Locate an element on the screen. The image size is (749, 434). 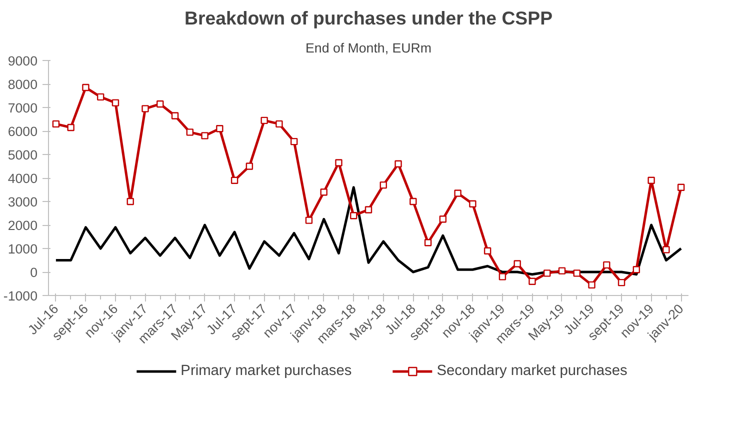
chart-subtitle: End of Month, EURm is located at coordinates (369, 48).